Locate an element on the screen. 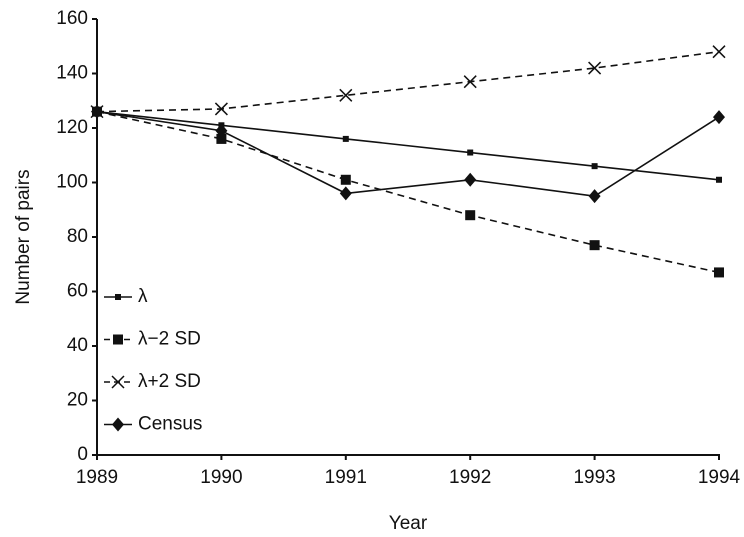 Image resolution: width=744 pixels, height=537 pixels. y-tick-label: 120 is located at coordinates (72, 127).